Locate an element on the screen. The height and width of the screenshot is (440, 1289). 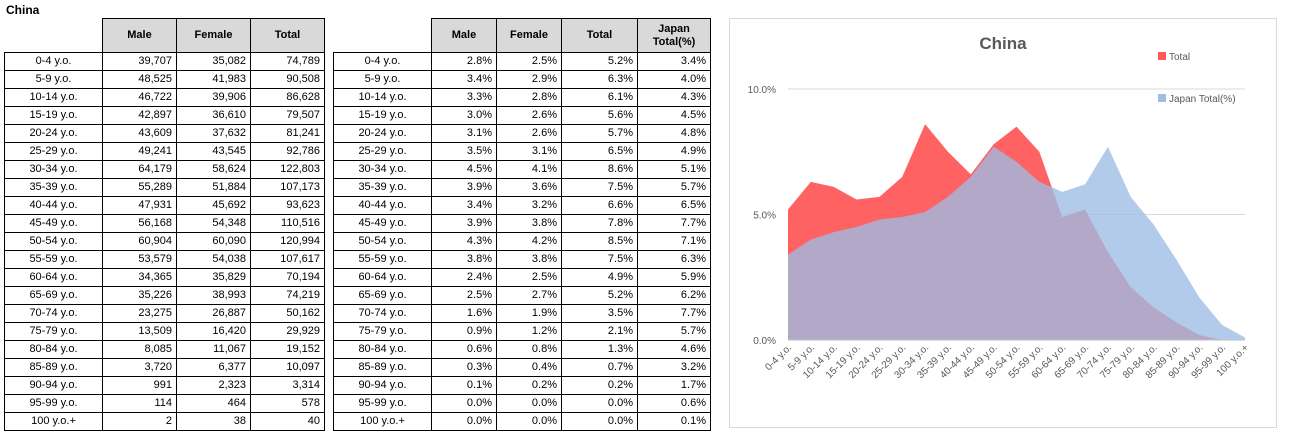
table-row: 5-9 y.o. 3.4% 2.9% 6.3% 4.0% is located at coordinates (522, 79).